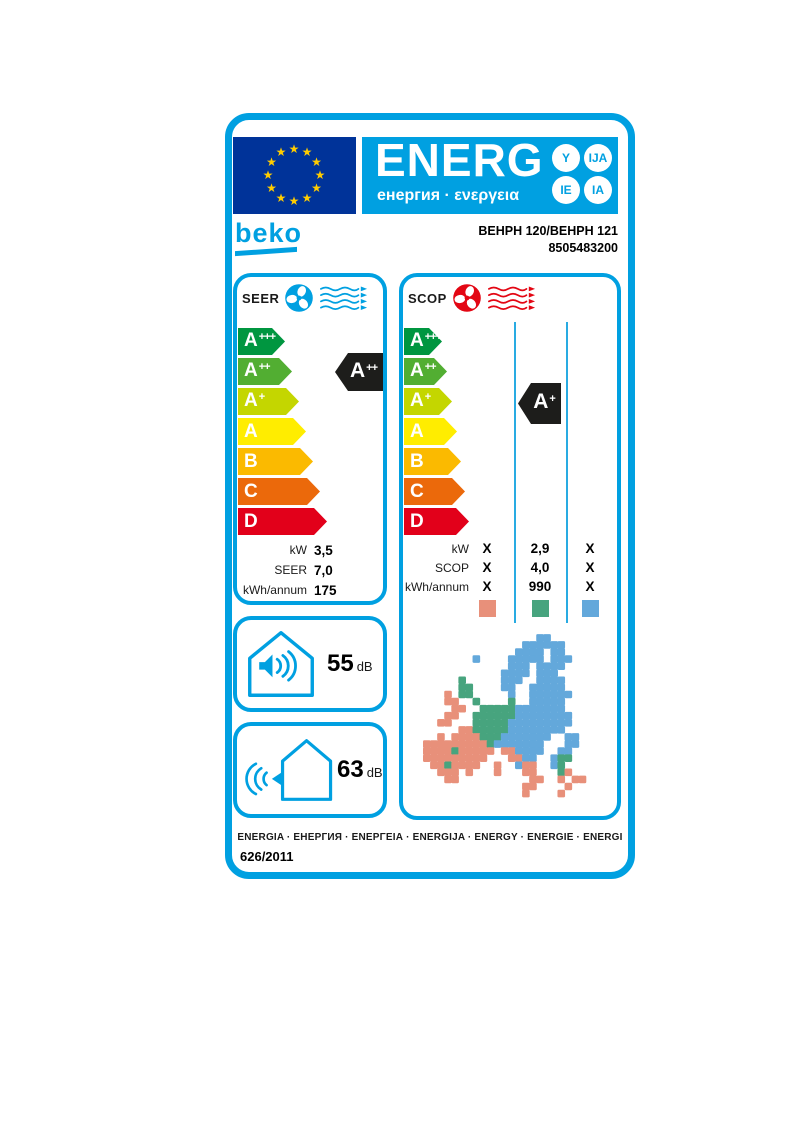 Image resolution: width=802 pixels, height=1134 pixels. I want to click on cooling-section: SEER A+++ A++ A+ A B C D, so click(310, 439).